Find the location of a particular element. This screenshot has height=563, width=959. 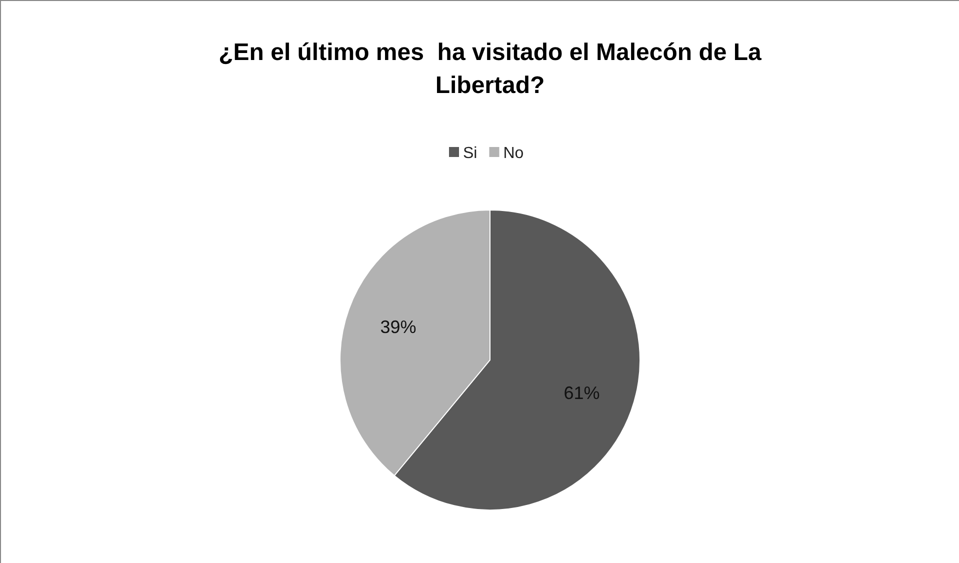

legend-label: No is located at coordinates (513, 153).